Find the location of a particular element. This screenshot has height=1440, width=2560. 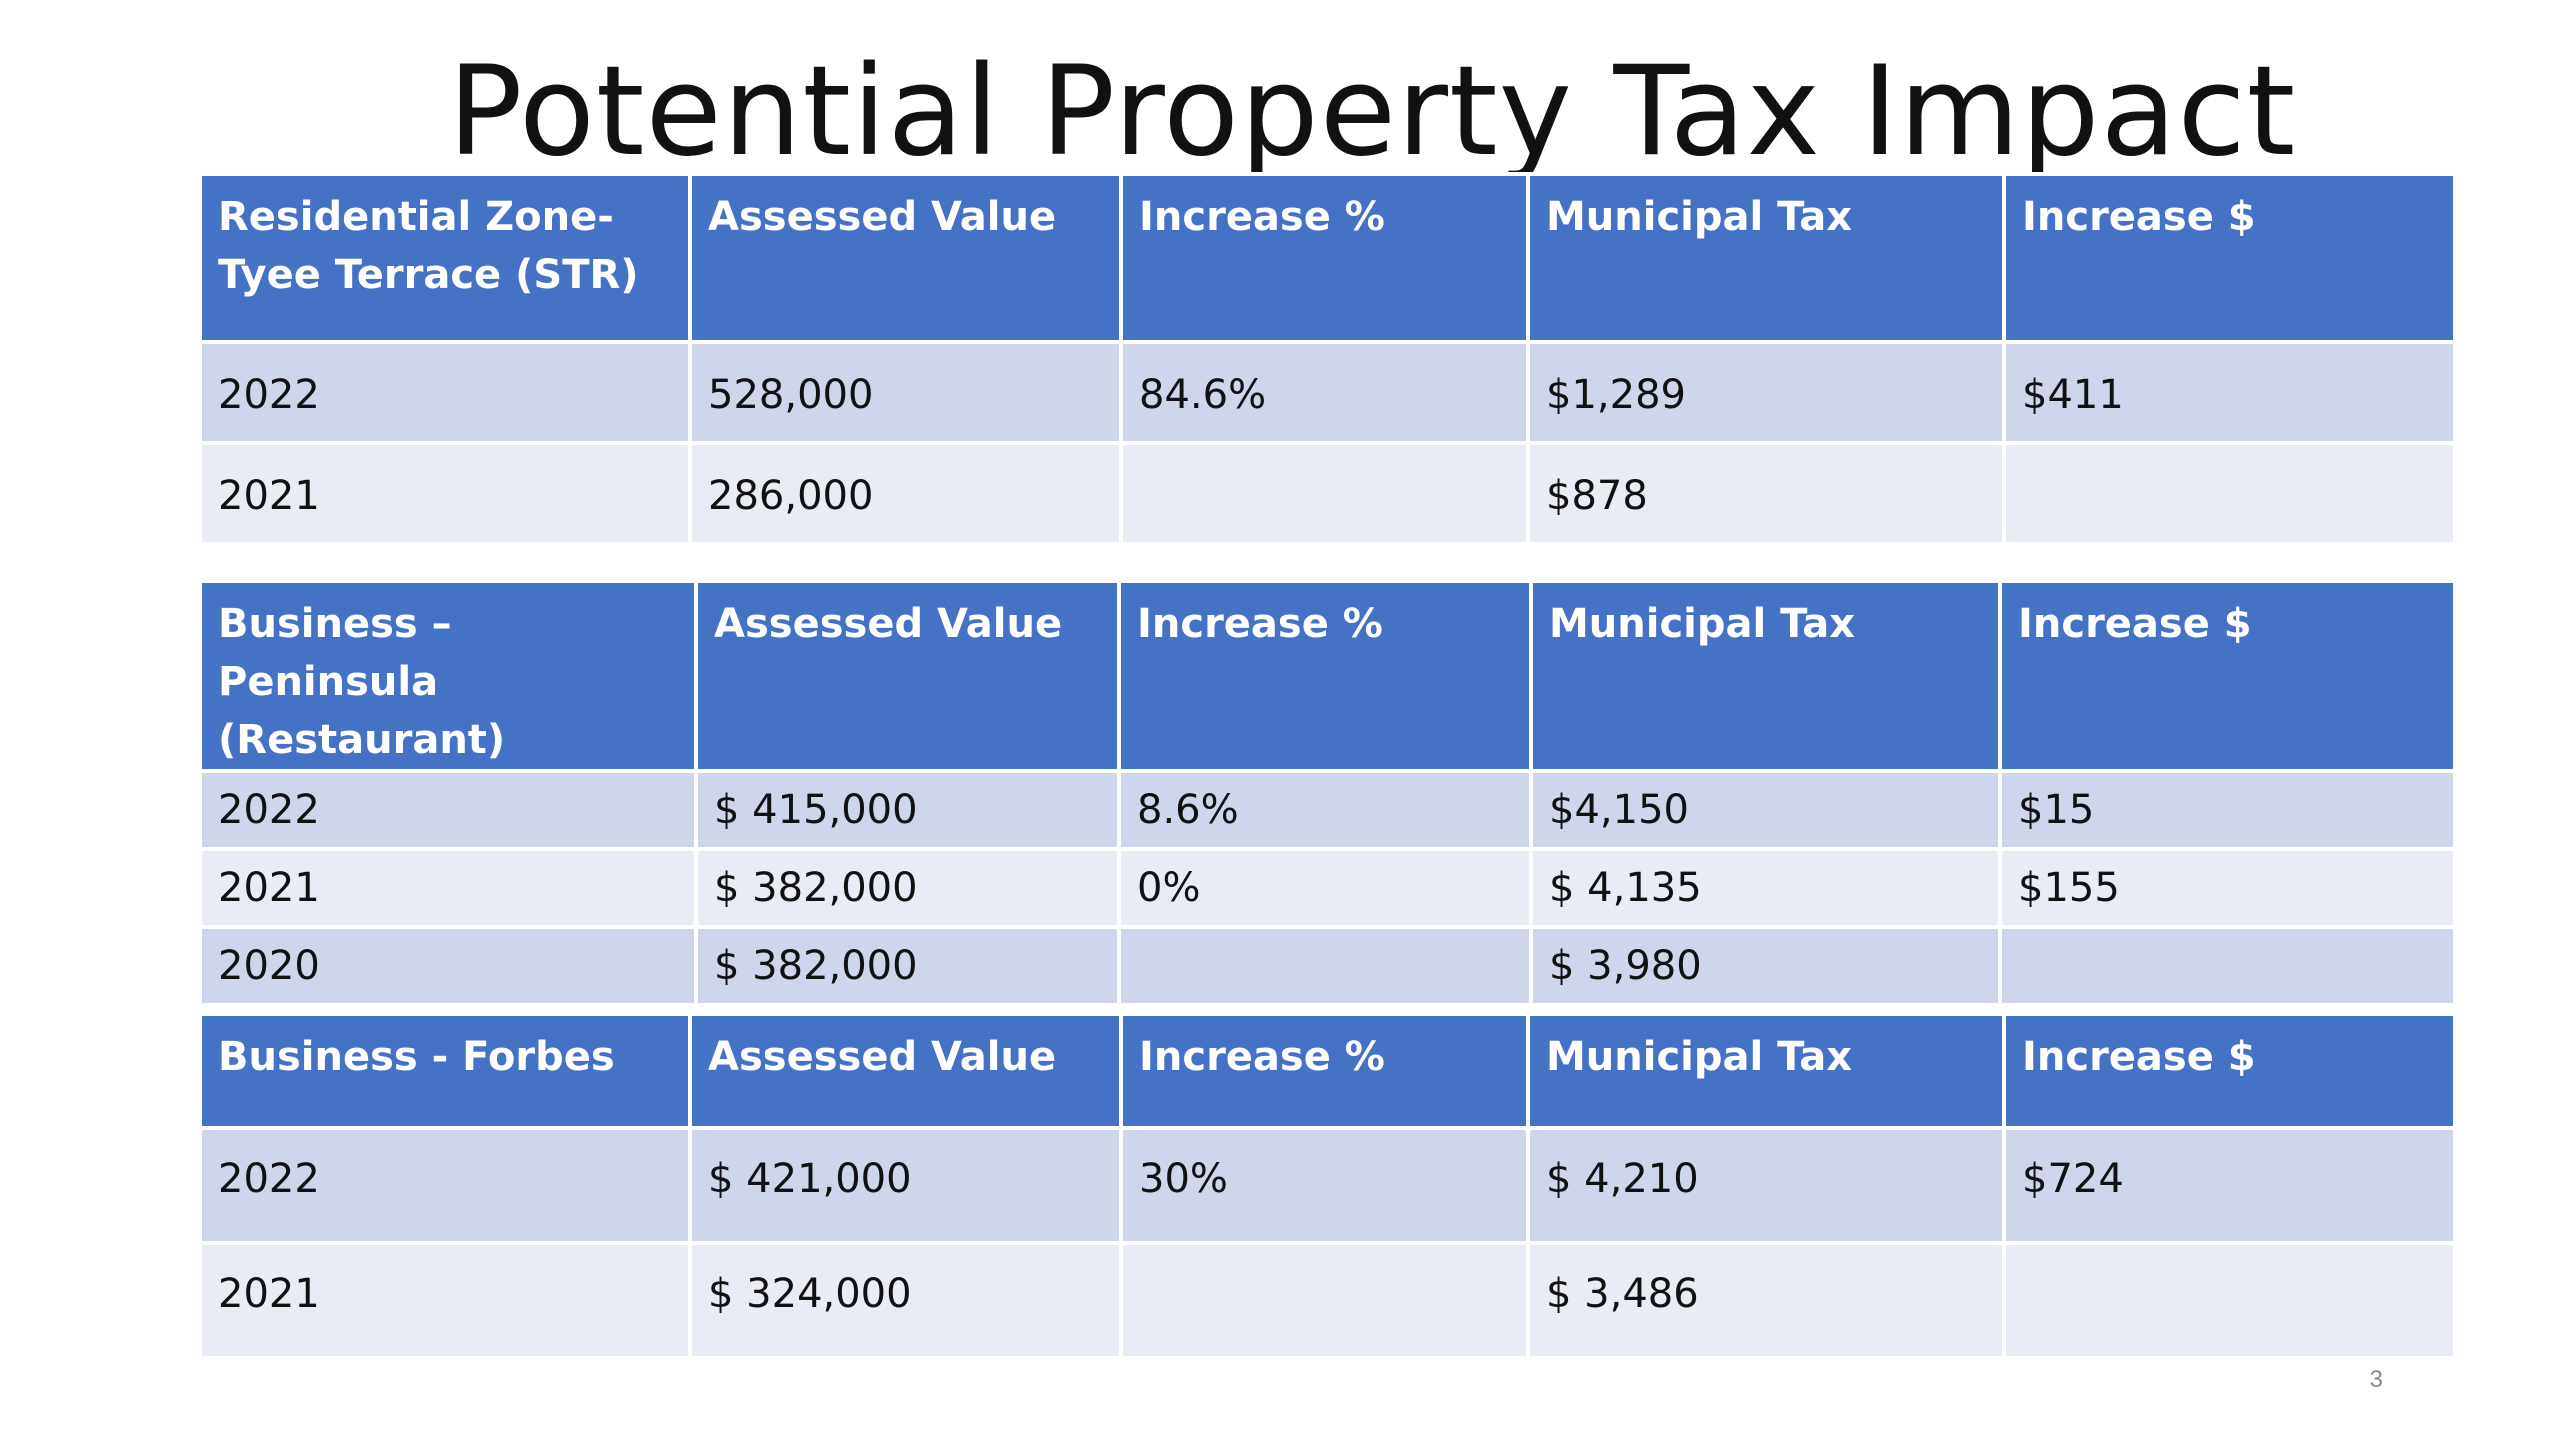

cell-municipal-tax: $ 3,486 is located at coordinates (1766, 1300).